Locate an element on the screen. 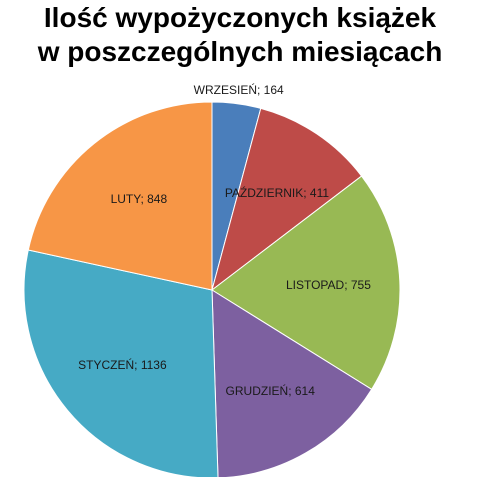  data-label: LISTOPAD; 755 is located at coordinates (328, 284).